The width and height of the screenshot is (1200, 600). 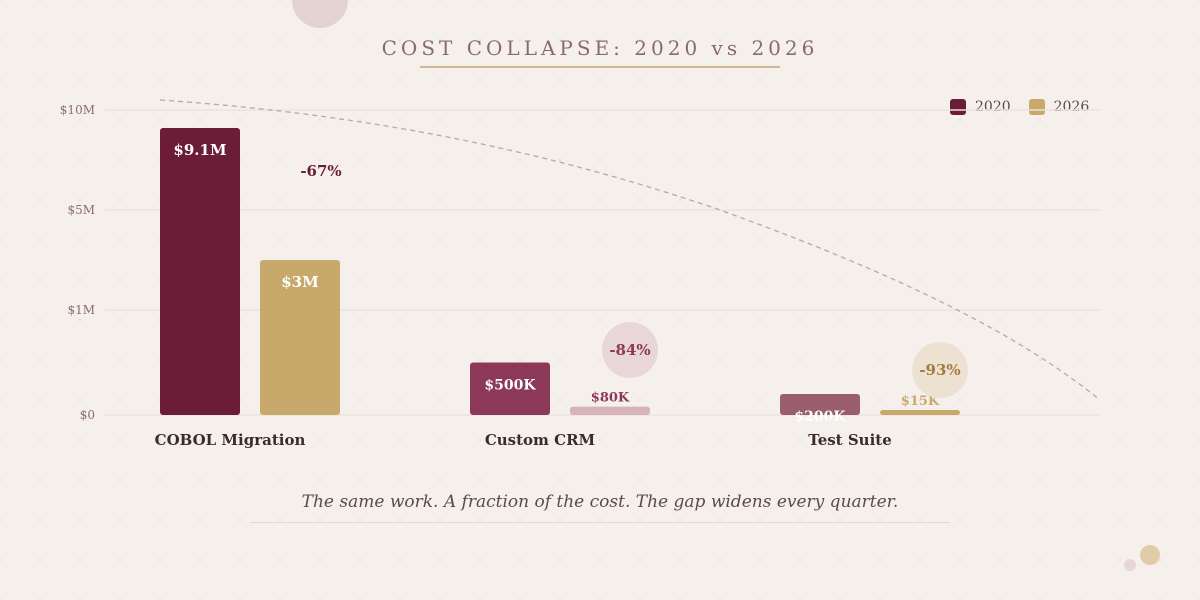 What do you see at coordinates (540, 440) in the screenshot?
I see `category-label-1: Custom CRM` at bounding box center [540, 440].